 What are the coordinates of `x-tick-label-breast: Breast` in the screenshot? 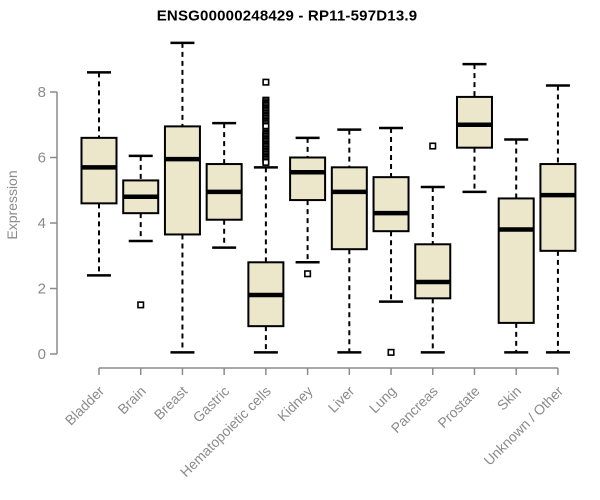 It's located at (171, 403).